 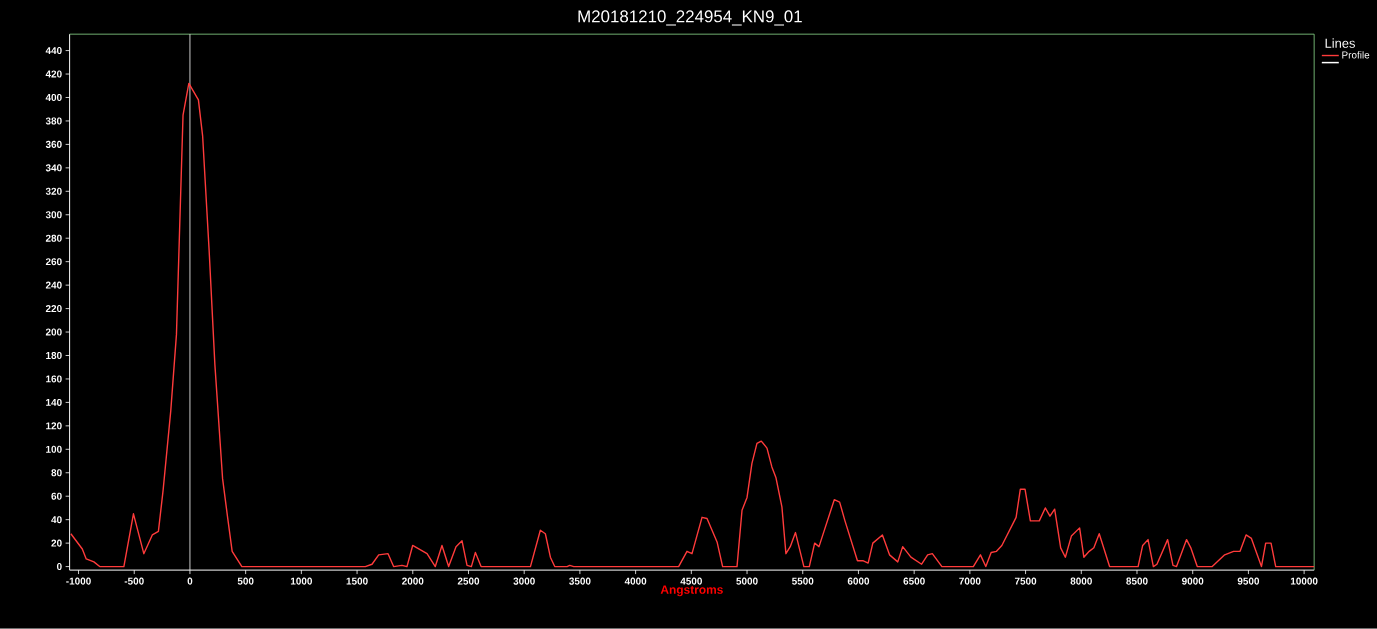 What do you see at coordinates (53, 309) in the screenshot?
I see `y-tick-label: 220` at bounding box center [53, 309].